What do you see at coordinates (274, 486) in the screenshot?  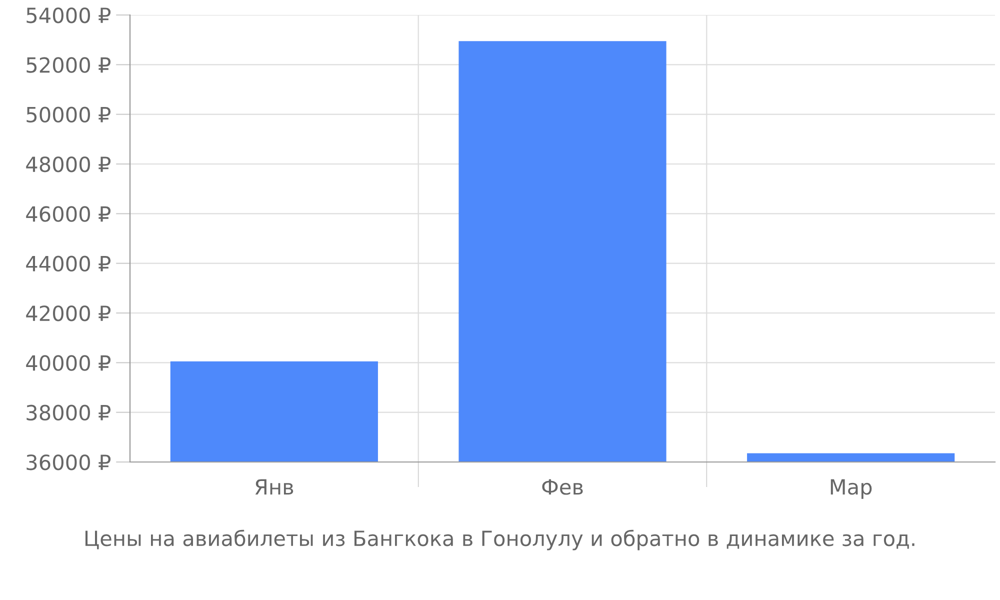 I see `x-tick-label: Янв` at bounding box center [274, 486].